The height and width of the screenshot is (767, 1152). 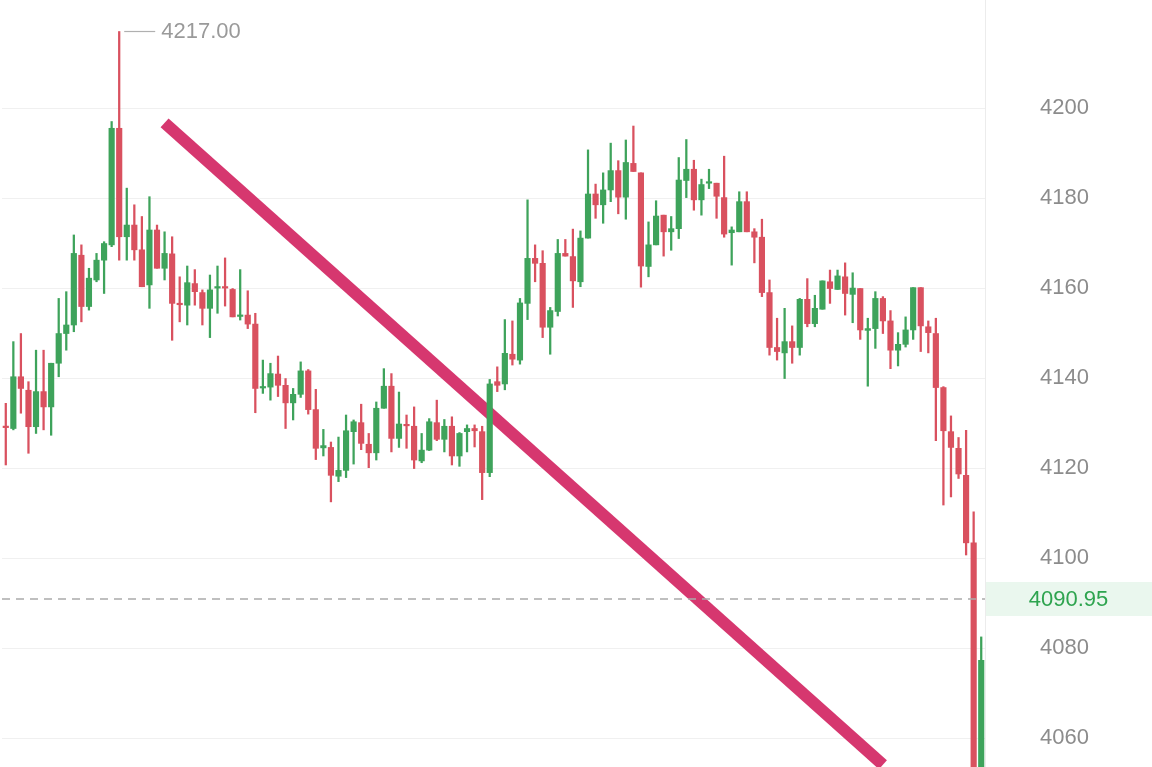 What do you see at coordinates (1064, 557) in the screenshot?
I see `y-tick-label: 4100` at bounding box center [1064, 557].